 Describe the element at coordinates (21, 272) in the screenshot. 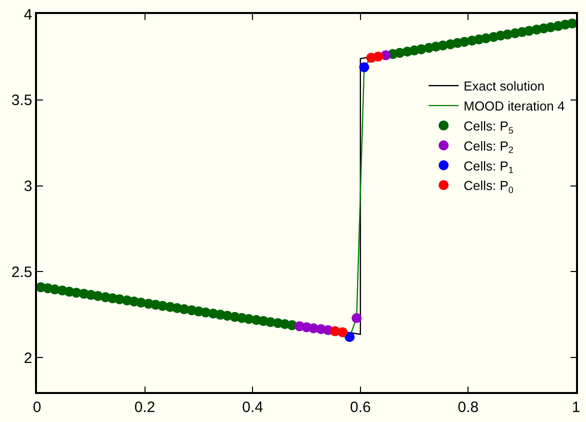

I see `y-tick-label: 2.5` at that location.